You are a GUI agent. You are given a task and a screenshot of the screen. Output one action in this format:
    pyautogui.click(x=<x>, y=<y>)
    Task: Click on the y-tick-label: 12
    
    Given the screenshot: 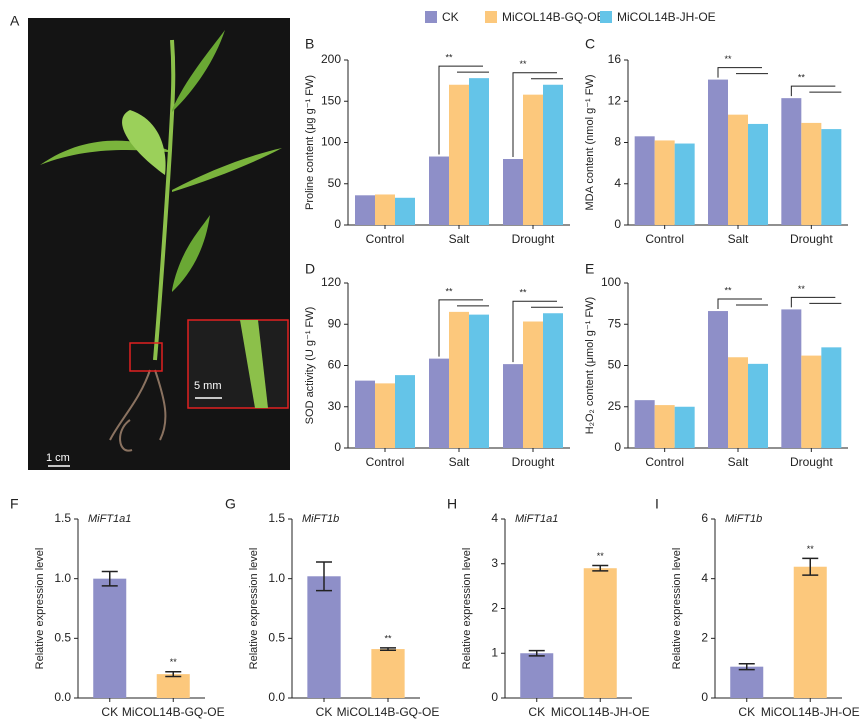 What is the action you would take?
    pyautogui.click(x=615, y=100)
    